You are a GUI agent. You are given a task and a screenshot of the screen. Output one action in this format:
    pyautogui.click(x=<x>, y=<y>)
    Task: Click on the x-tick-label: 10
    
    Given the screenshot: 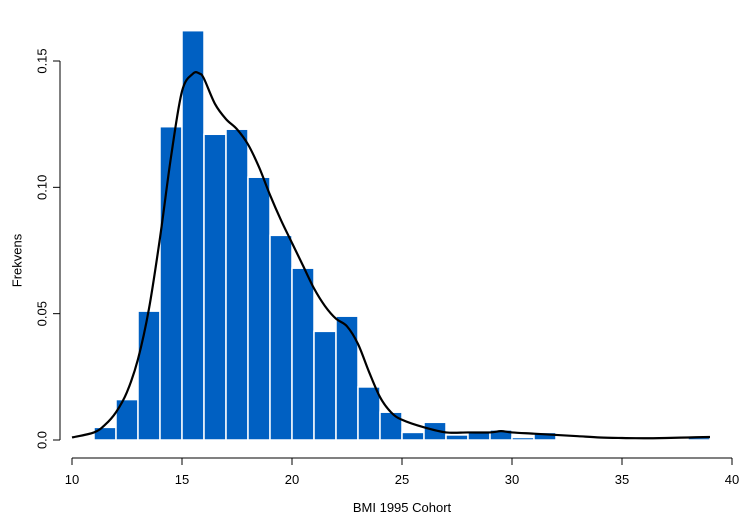 What is the action you would take?
    pyautogui.click(x=72, y=479)
    